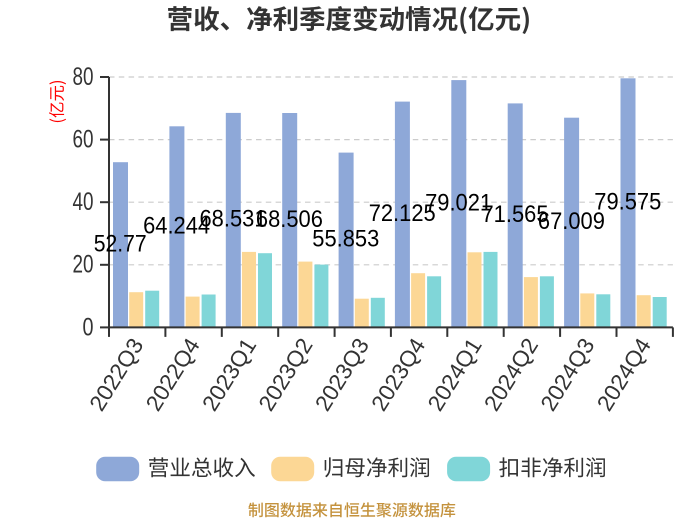 This screenshot has width=700, height=525. What do you see at coordinates (458, 202) in the screenshot?
I see `svg-text: 79.021` at bounding box center [458, 202].